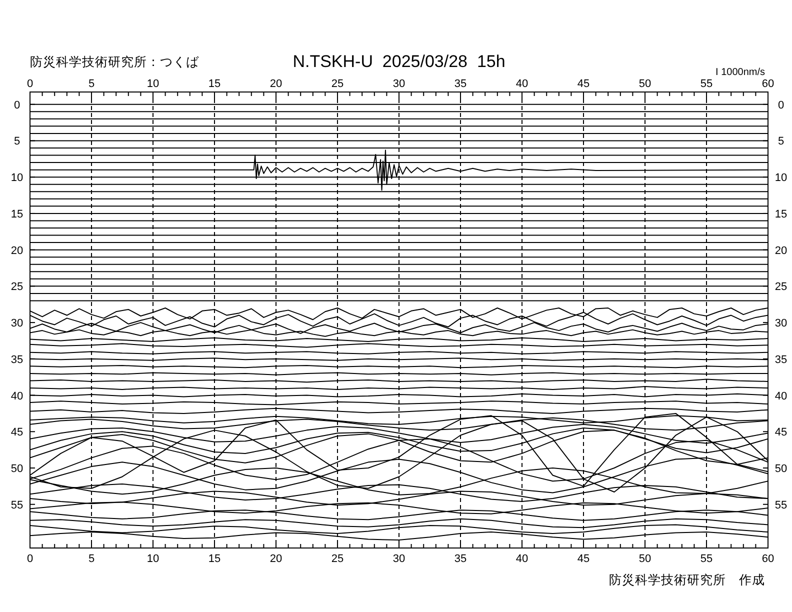  What do you see at coordinates (781, 250) in the screenshot?
I see `y2-tick-label: 20` at bounding box center [781, 250].